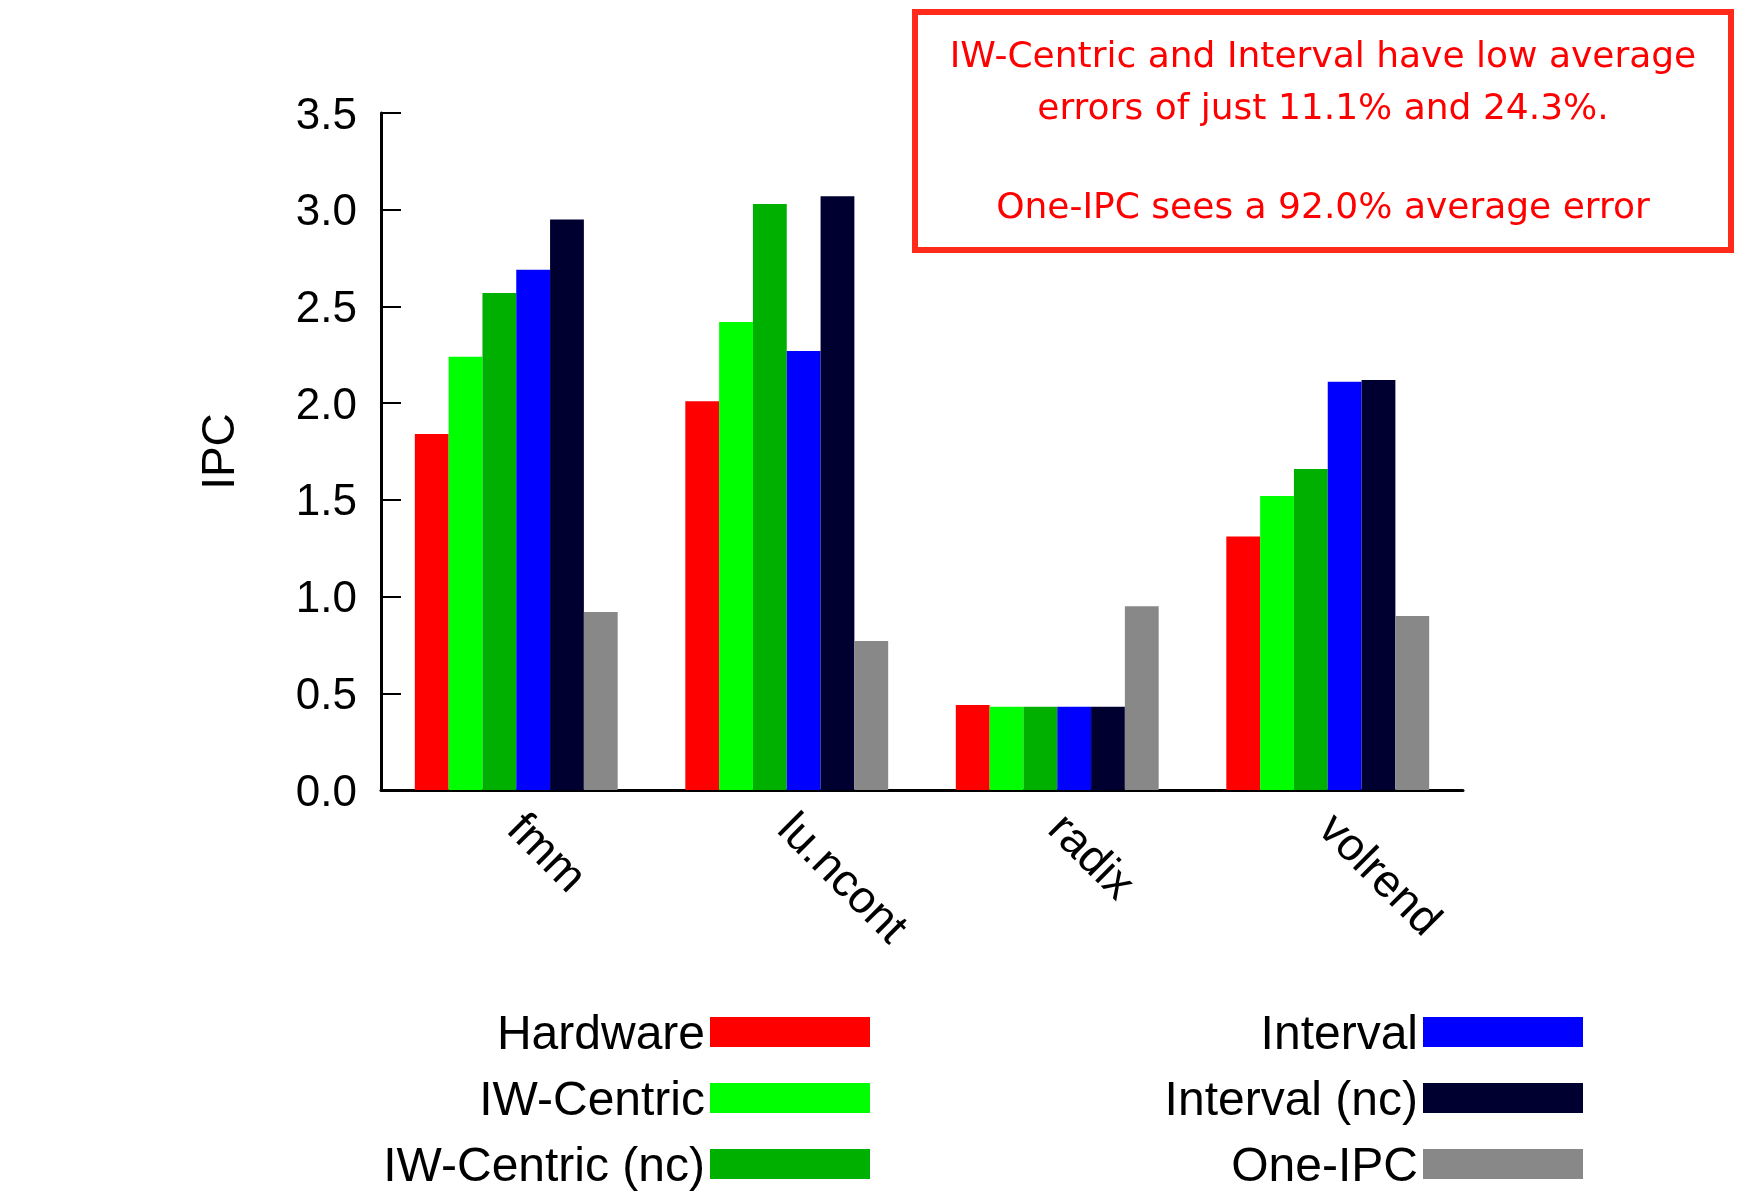  Describe the element at coordinates (326, 597) in the screenshot. I see `y-tick-label: 1.0` at that location.